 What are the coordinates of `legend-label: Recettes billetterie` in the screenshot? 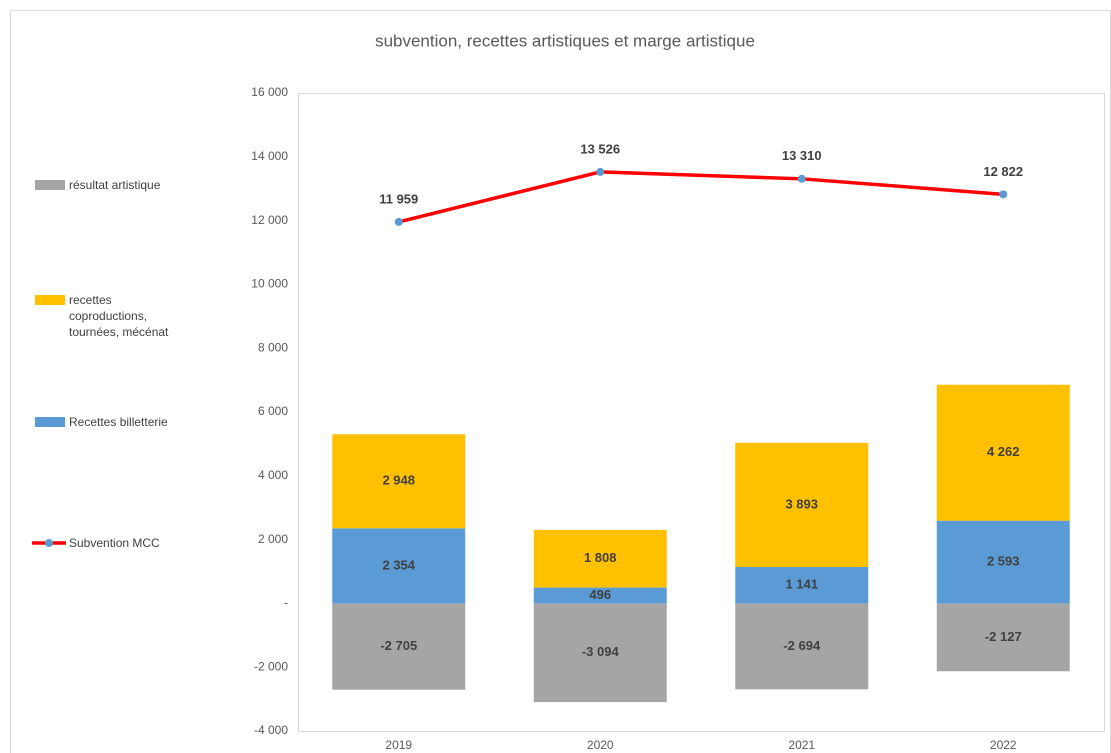 It's located at (118, 422).